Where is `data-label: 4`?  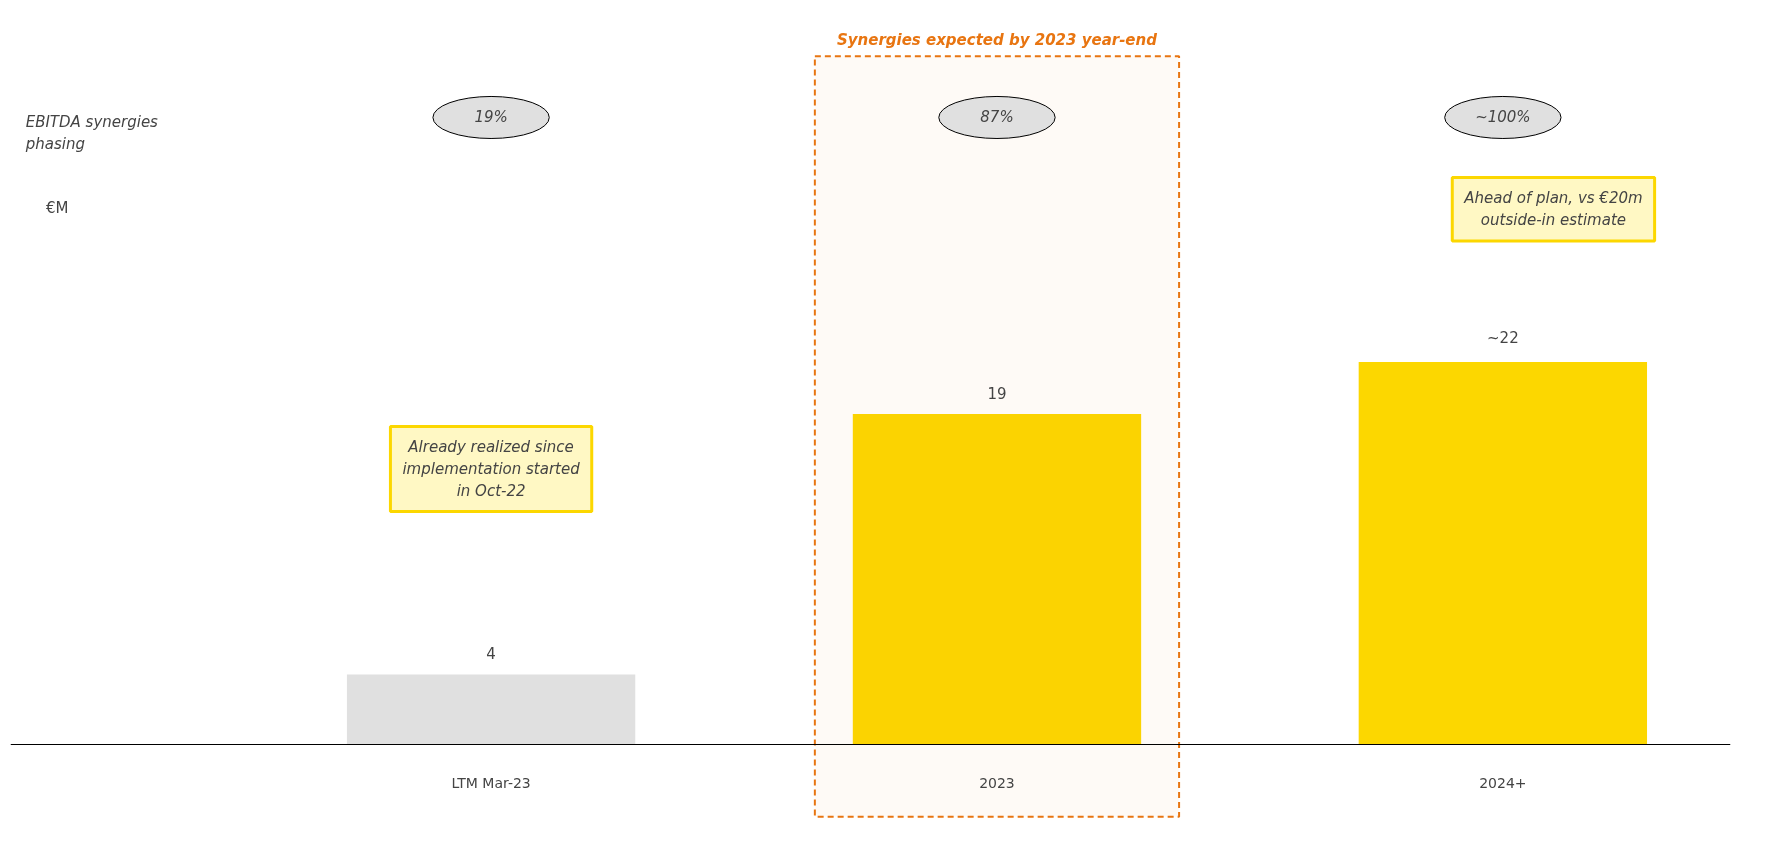
data-label: 4 is located at coordinates (491, 654).